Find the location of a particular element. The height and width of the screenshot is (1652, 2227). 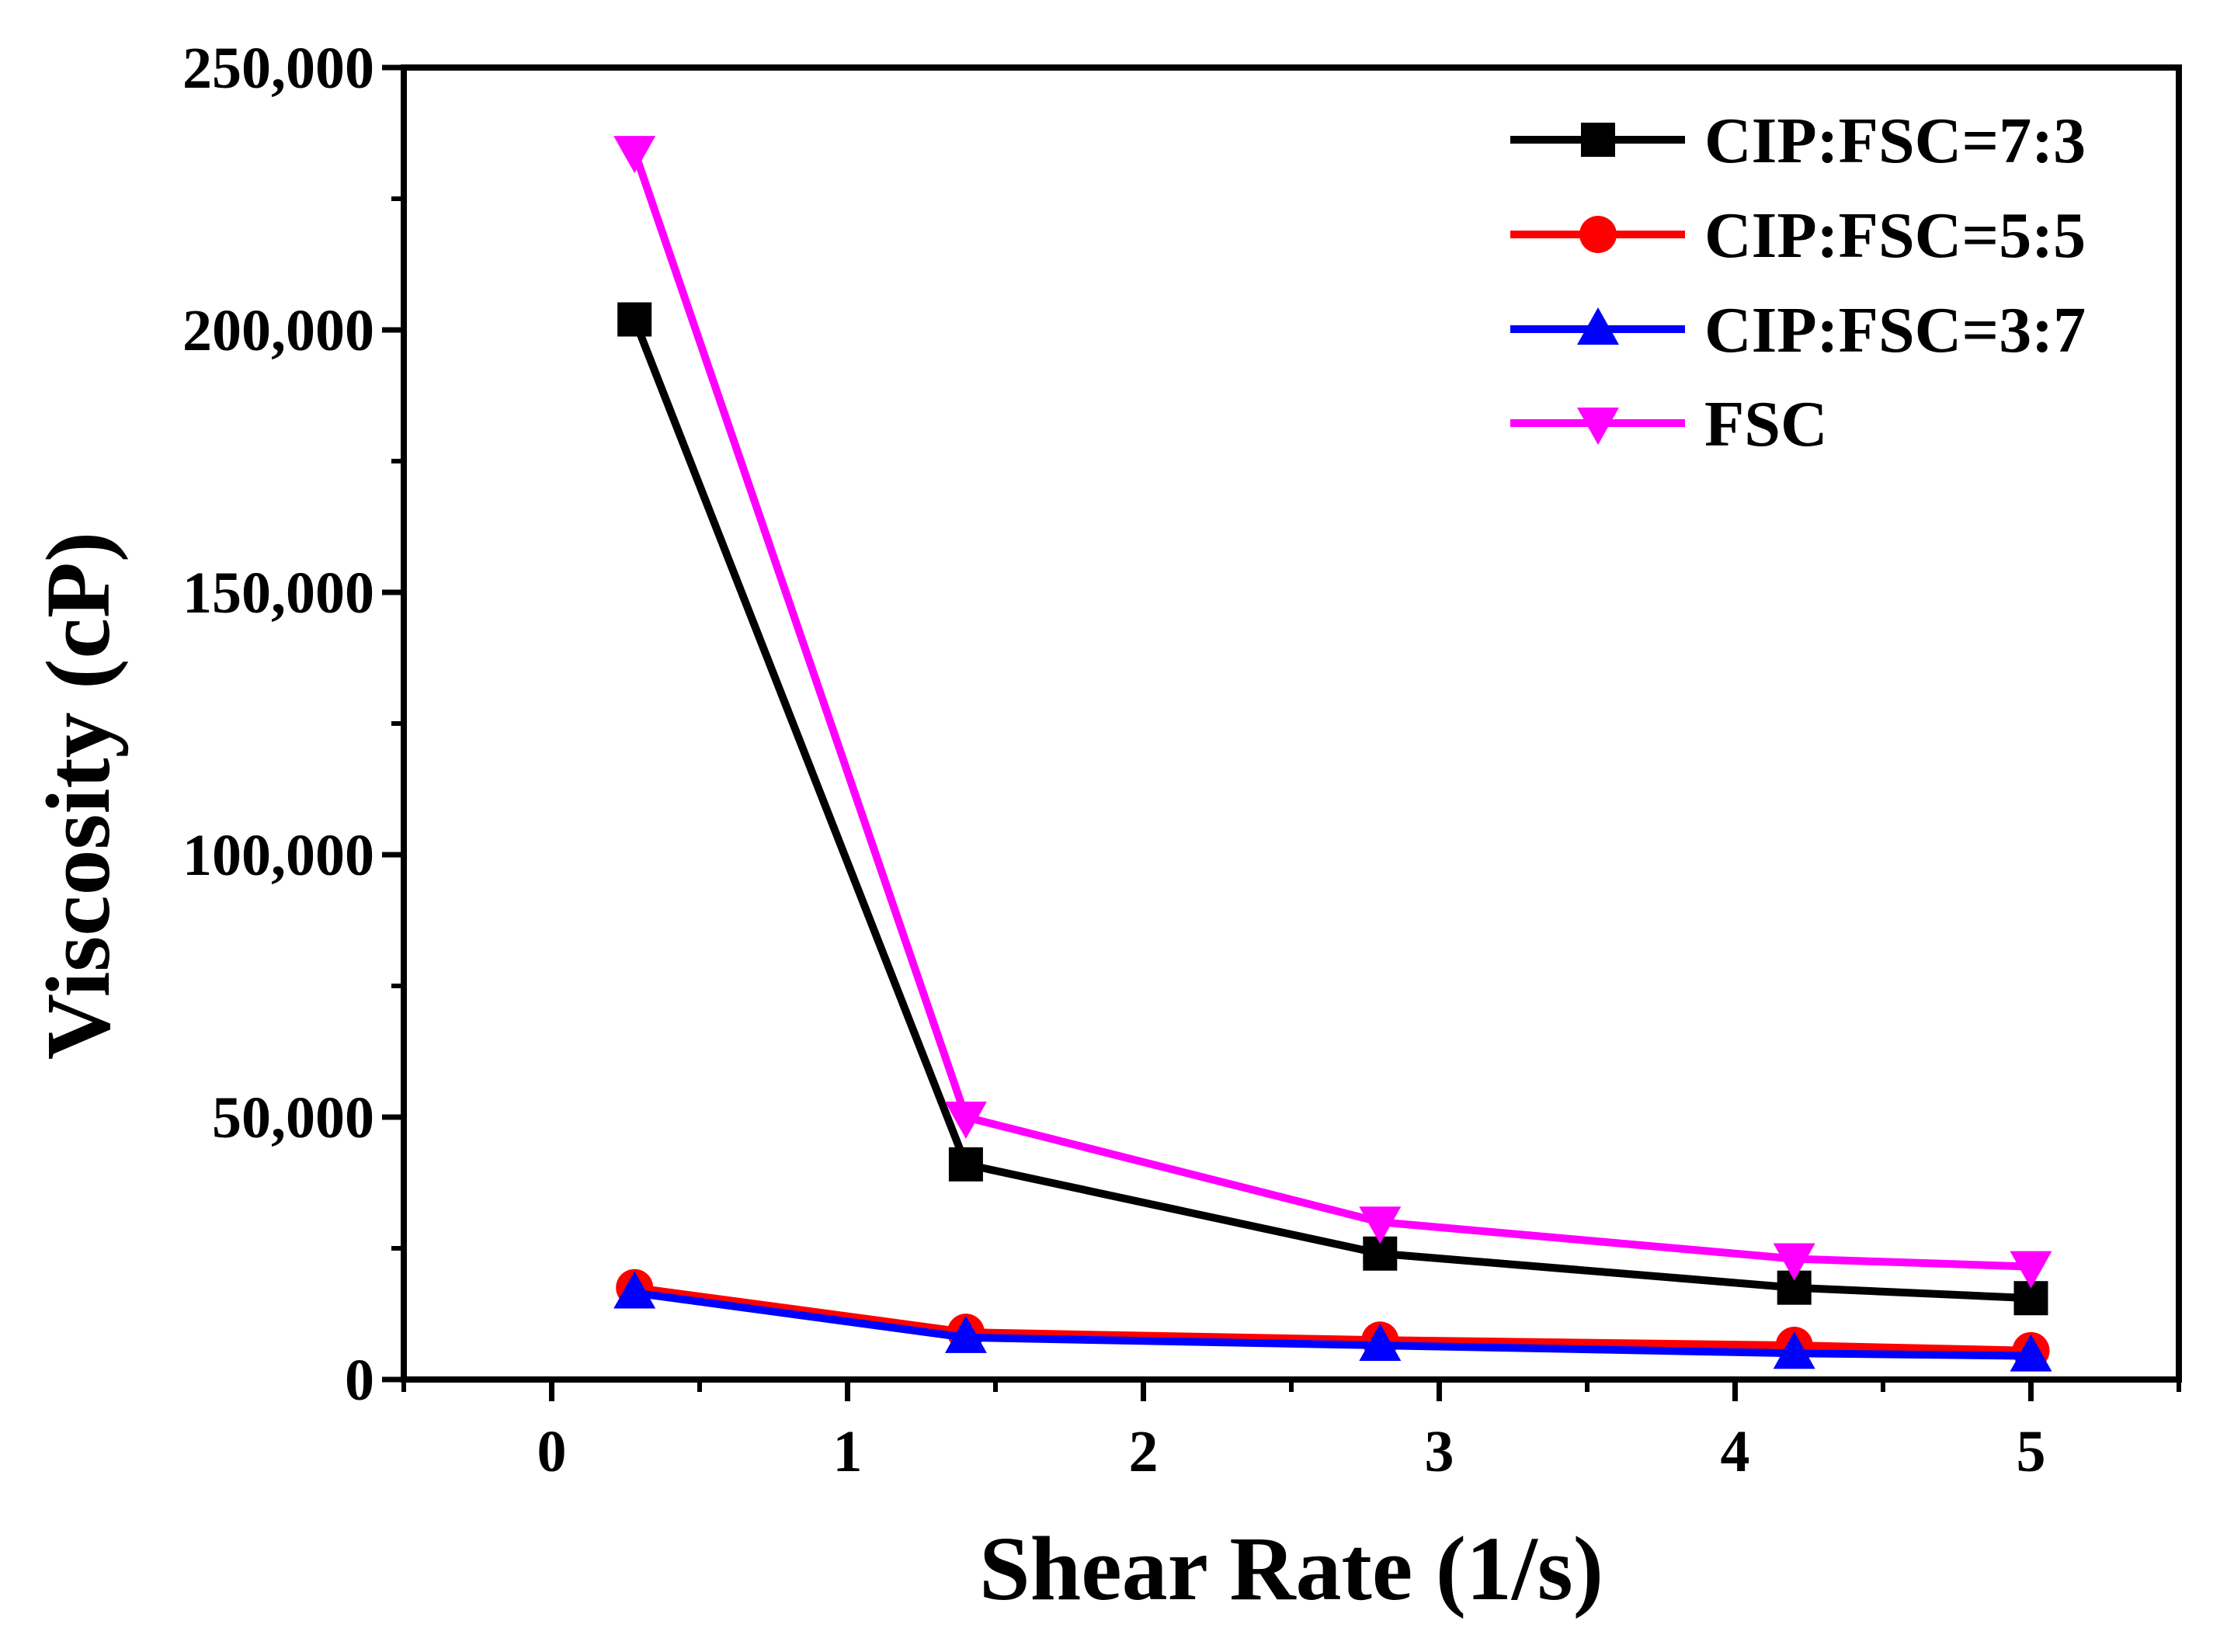

legend-label: CIP:FSC=5:5 is located at coordinates (1895, 236).